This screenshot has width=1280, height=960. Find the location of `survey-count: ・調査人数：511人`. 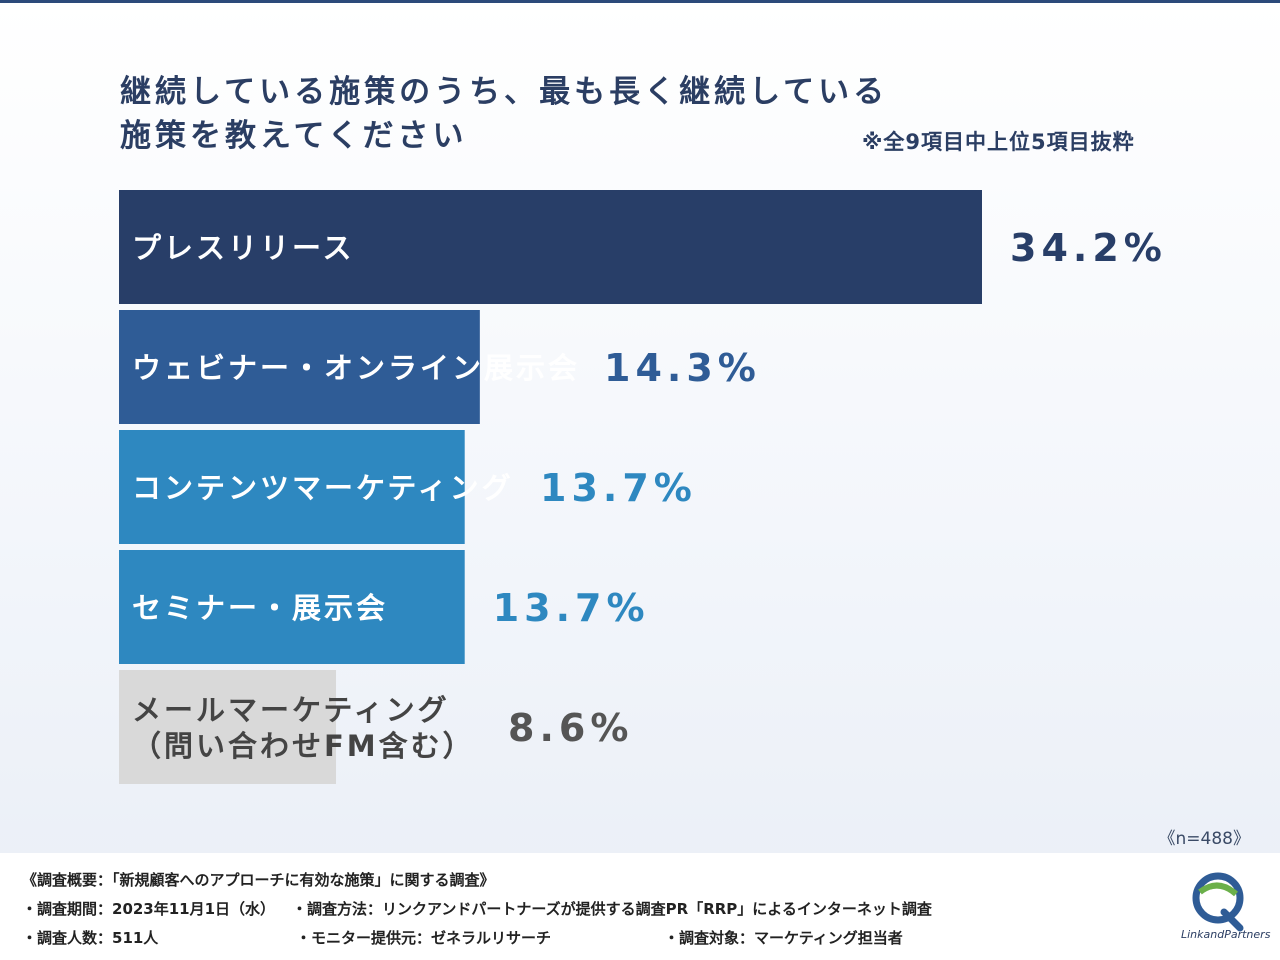

survey-count: ・調査人数：511人 is located at coordinates (90, 938).